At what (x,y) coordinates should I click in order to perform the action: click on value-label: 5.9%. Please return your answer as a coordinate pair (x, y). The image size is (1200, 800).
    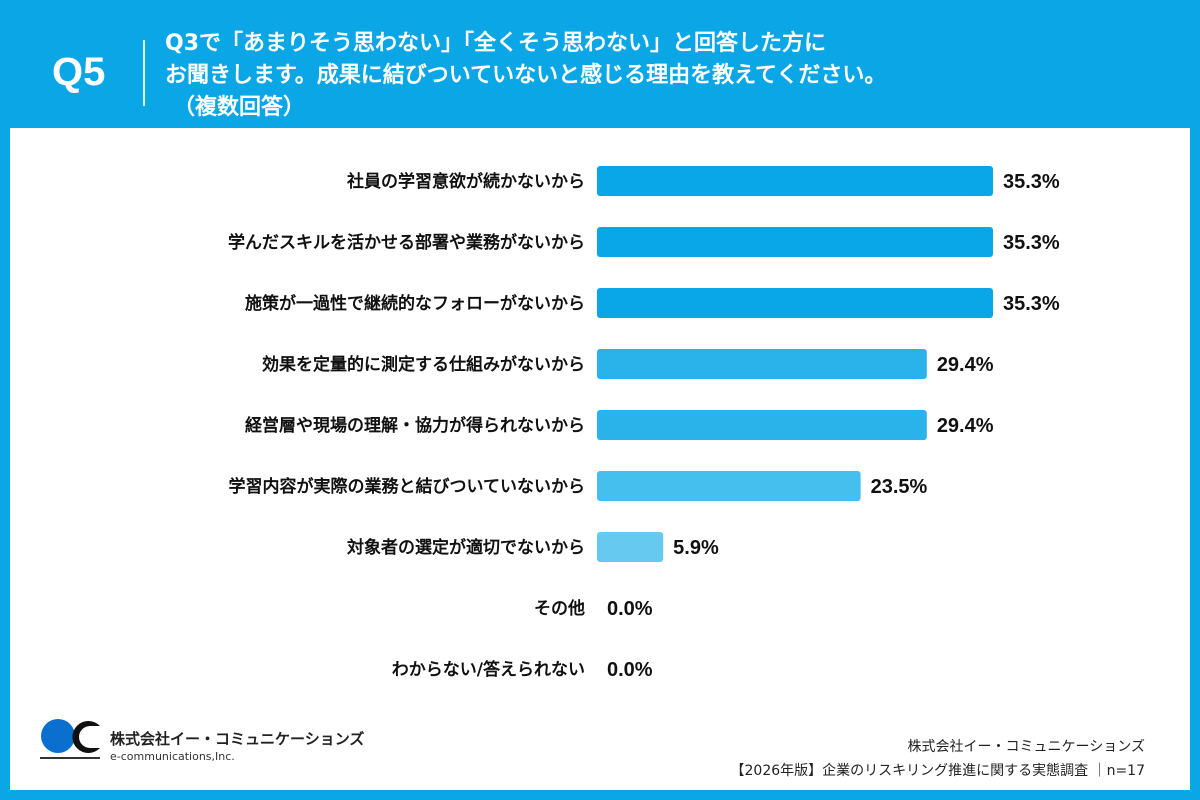
    Looking at the image, I should click on (696, 548).